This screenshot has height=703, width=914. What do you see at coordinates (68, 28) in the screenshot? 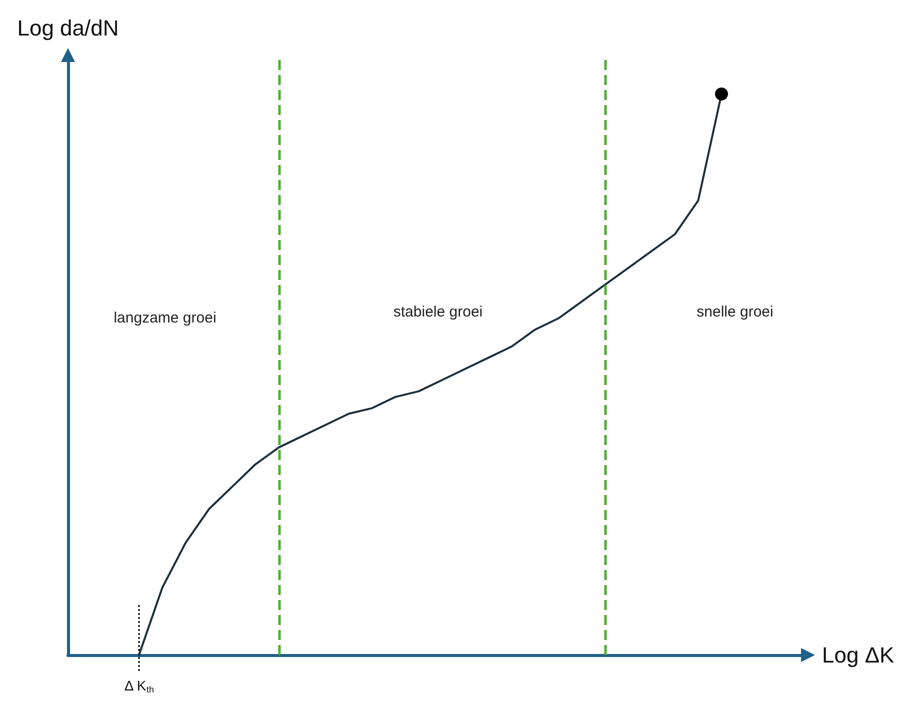
I see `y-axis-title: Log da/dN` at bounding box center [68, 28].